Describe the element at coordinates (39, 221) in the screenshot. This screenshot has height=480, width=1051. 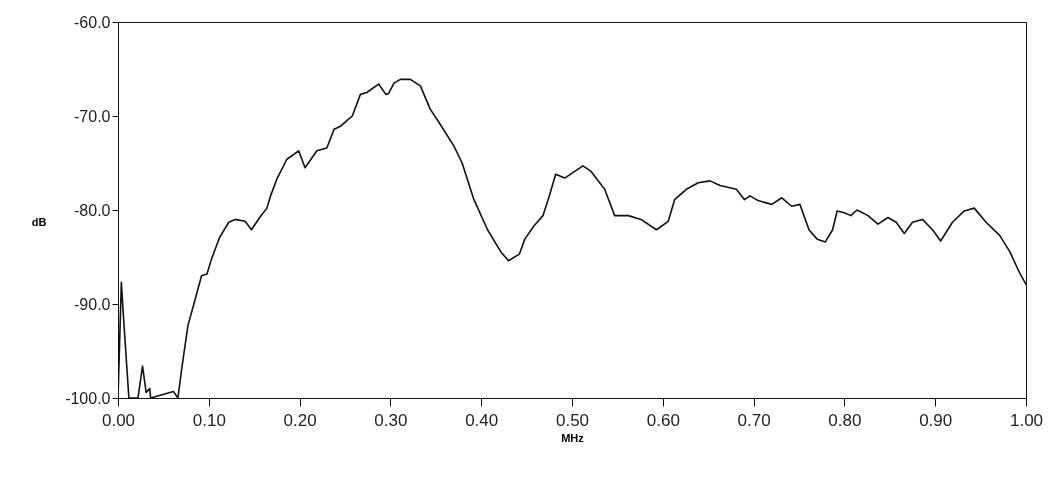
I see `y-axis-title: dB` at that location.